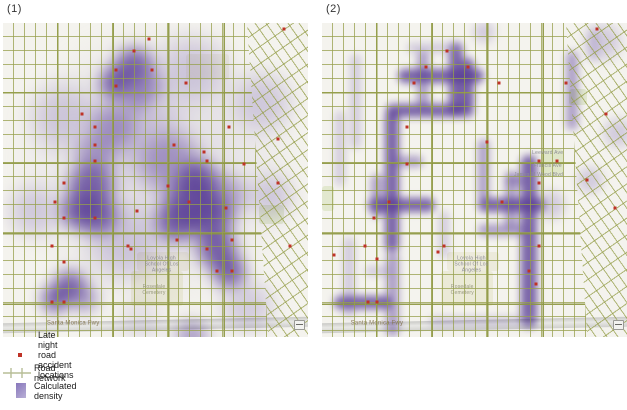 The image size is (627, 410). I want to click on panel-1-label: (1), so click(14, 9).